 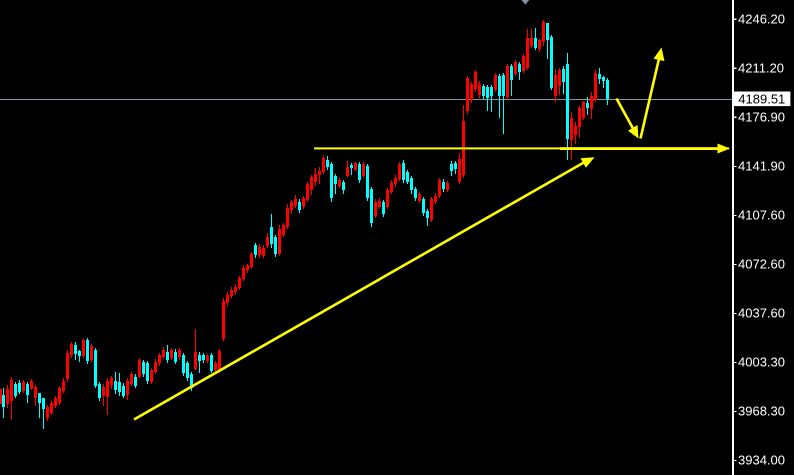 What do you see at coordinates (761, 98) in the screenshot?
I see `svg-text: 4189.51` at bounding box center [761, 98].